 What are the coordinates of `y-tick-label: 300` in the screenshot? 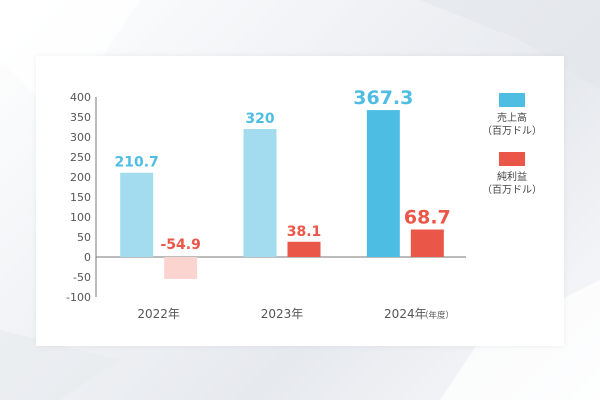 It's located at (80, 137).